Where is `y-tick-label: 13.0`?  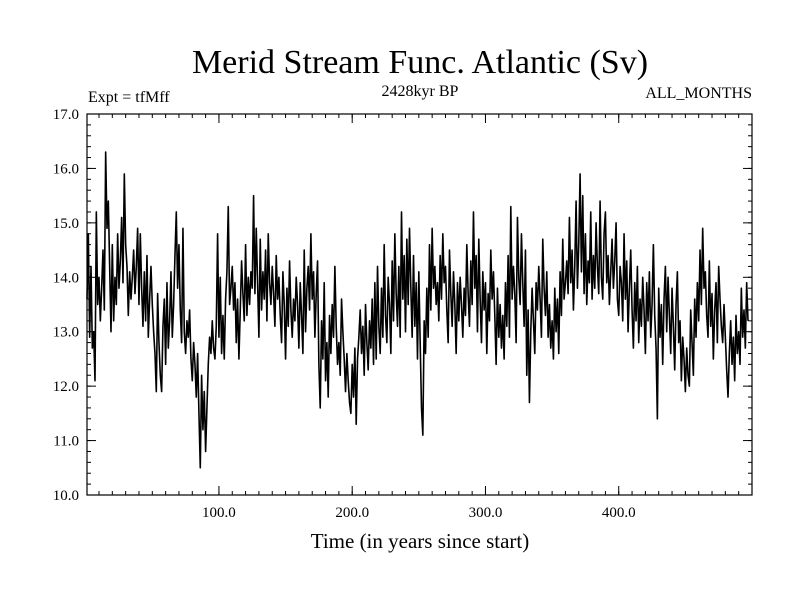 y-tick-label: 13.0 is located at coordinates (66, 333).